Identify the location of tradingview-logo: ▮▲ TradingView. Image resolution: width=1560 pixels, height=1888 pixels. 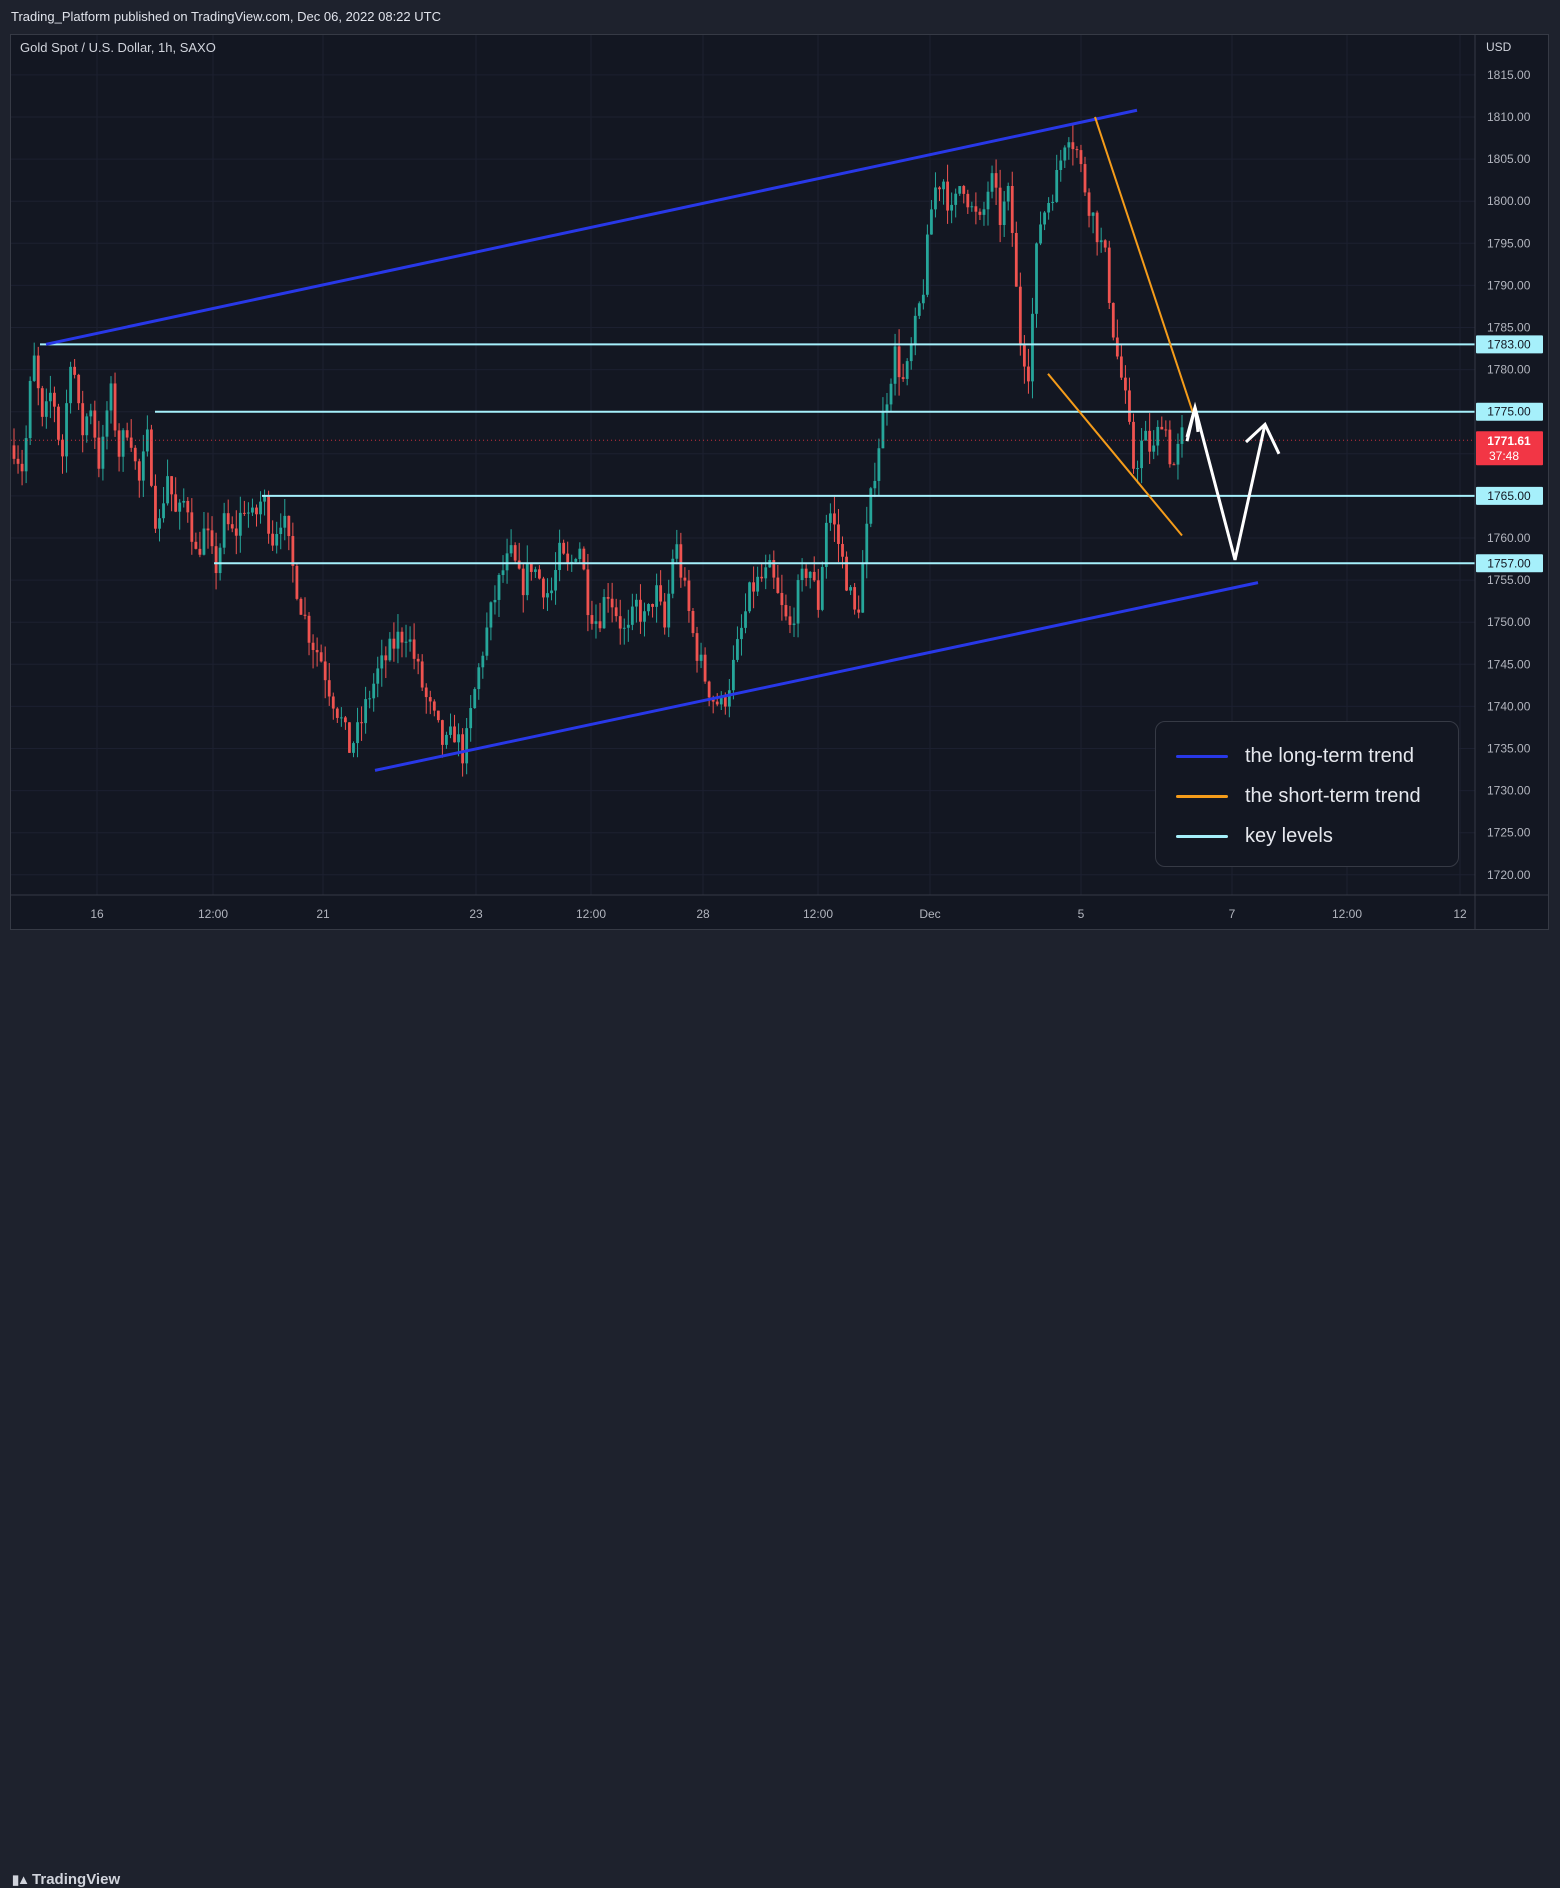
(66, 1879).